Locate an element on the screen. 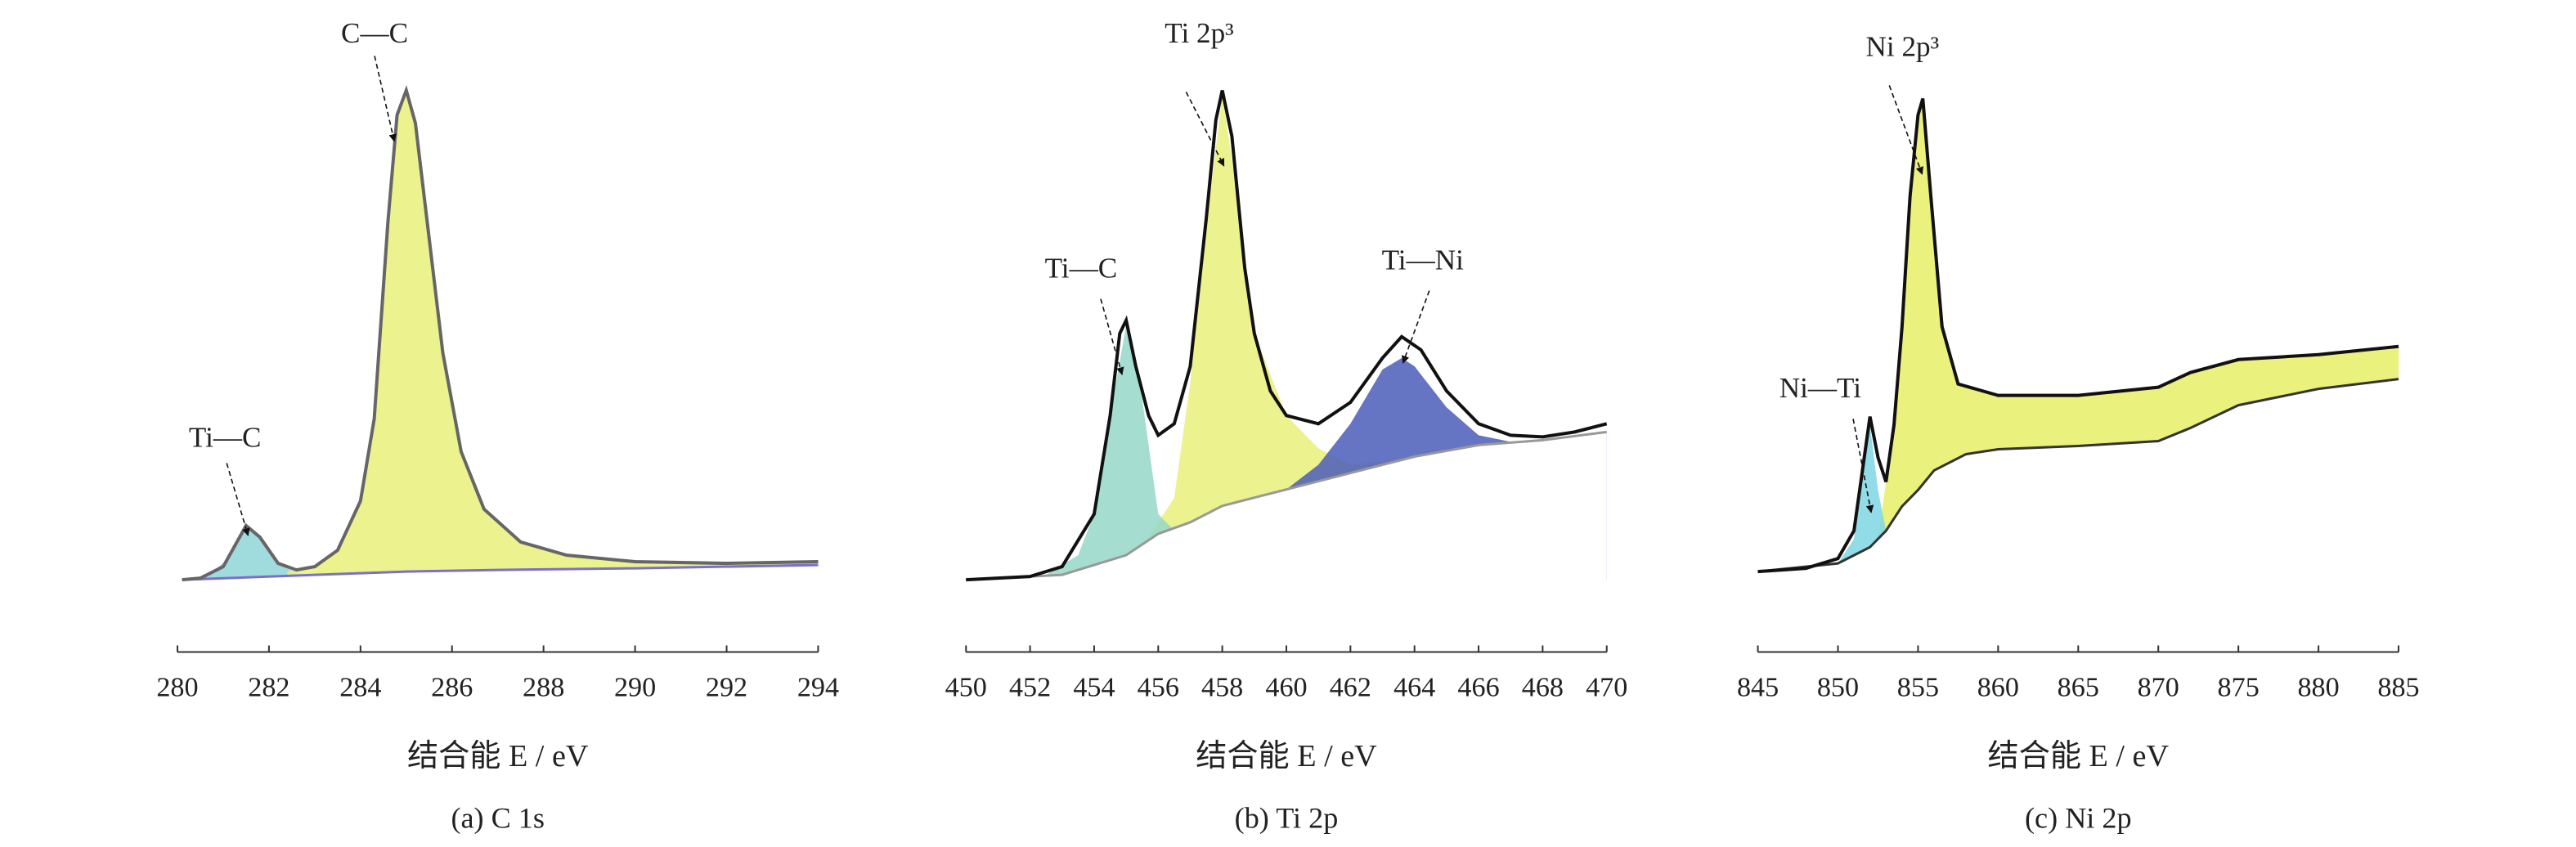 The height and width of the screenshot is (847, 2576). x-tick-label: 875 is located at coordinates (2239, 688).